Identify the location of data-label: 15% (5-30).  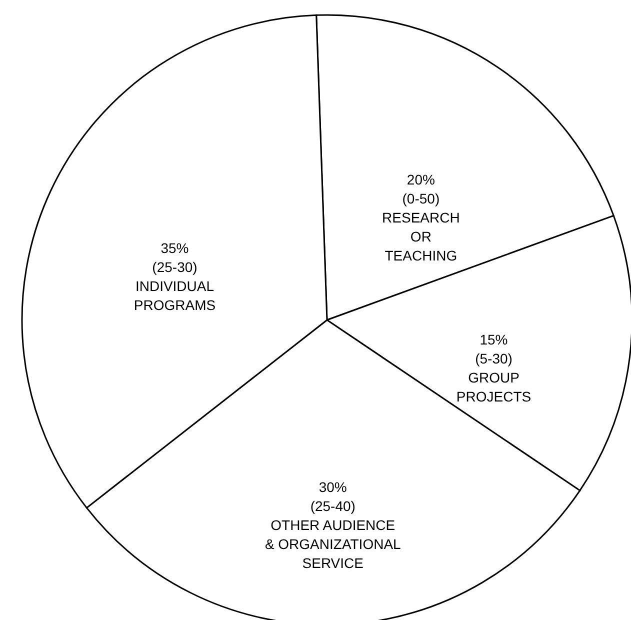
(493, 348).